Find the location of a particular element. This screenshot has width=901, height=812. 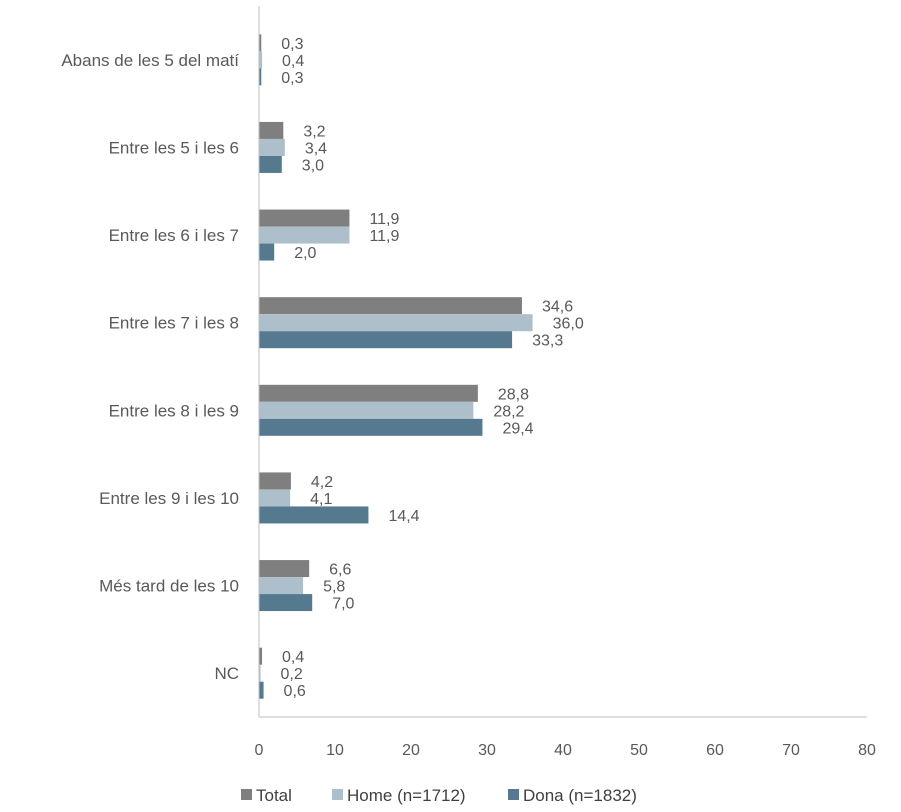

data-label-2-2: 2,0 is located at coordinates (305, 253).